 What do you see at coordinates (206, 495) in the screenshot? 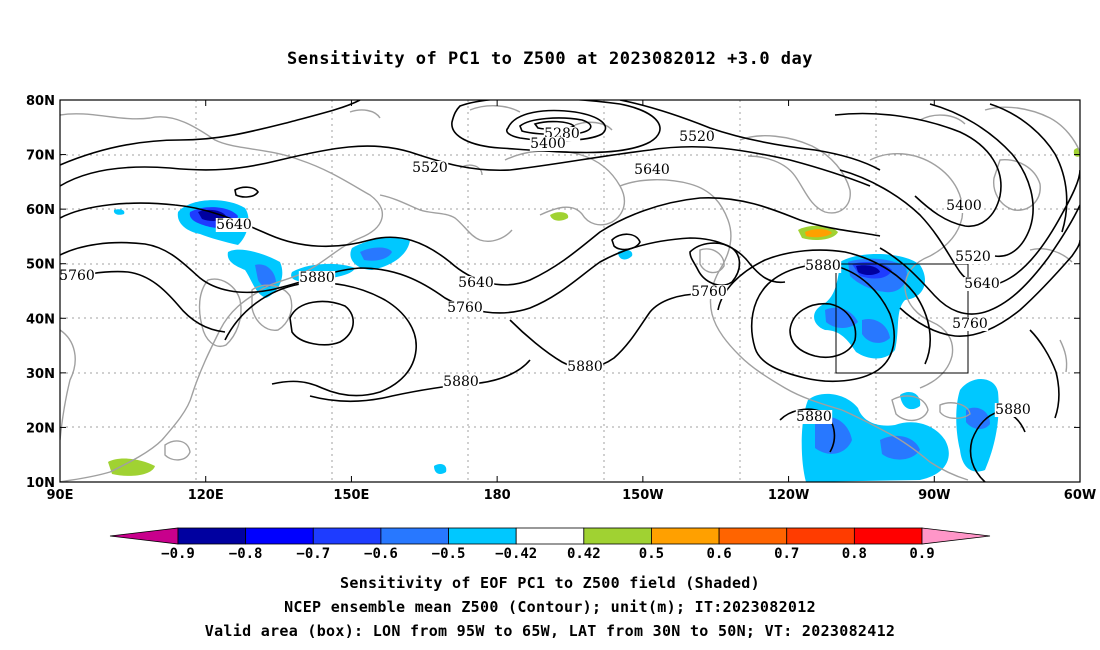
I see `lon-tick-label: 120E` at bounding box center [206, 495].